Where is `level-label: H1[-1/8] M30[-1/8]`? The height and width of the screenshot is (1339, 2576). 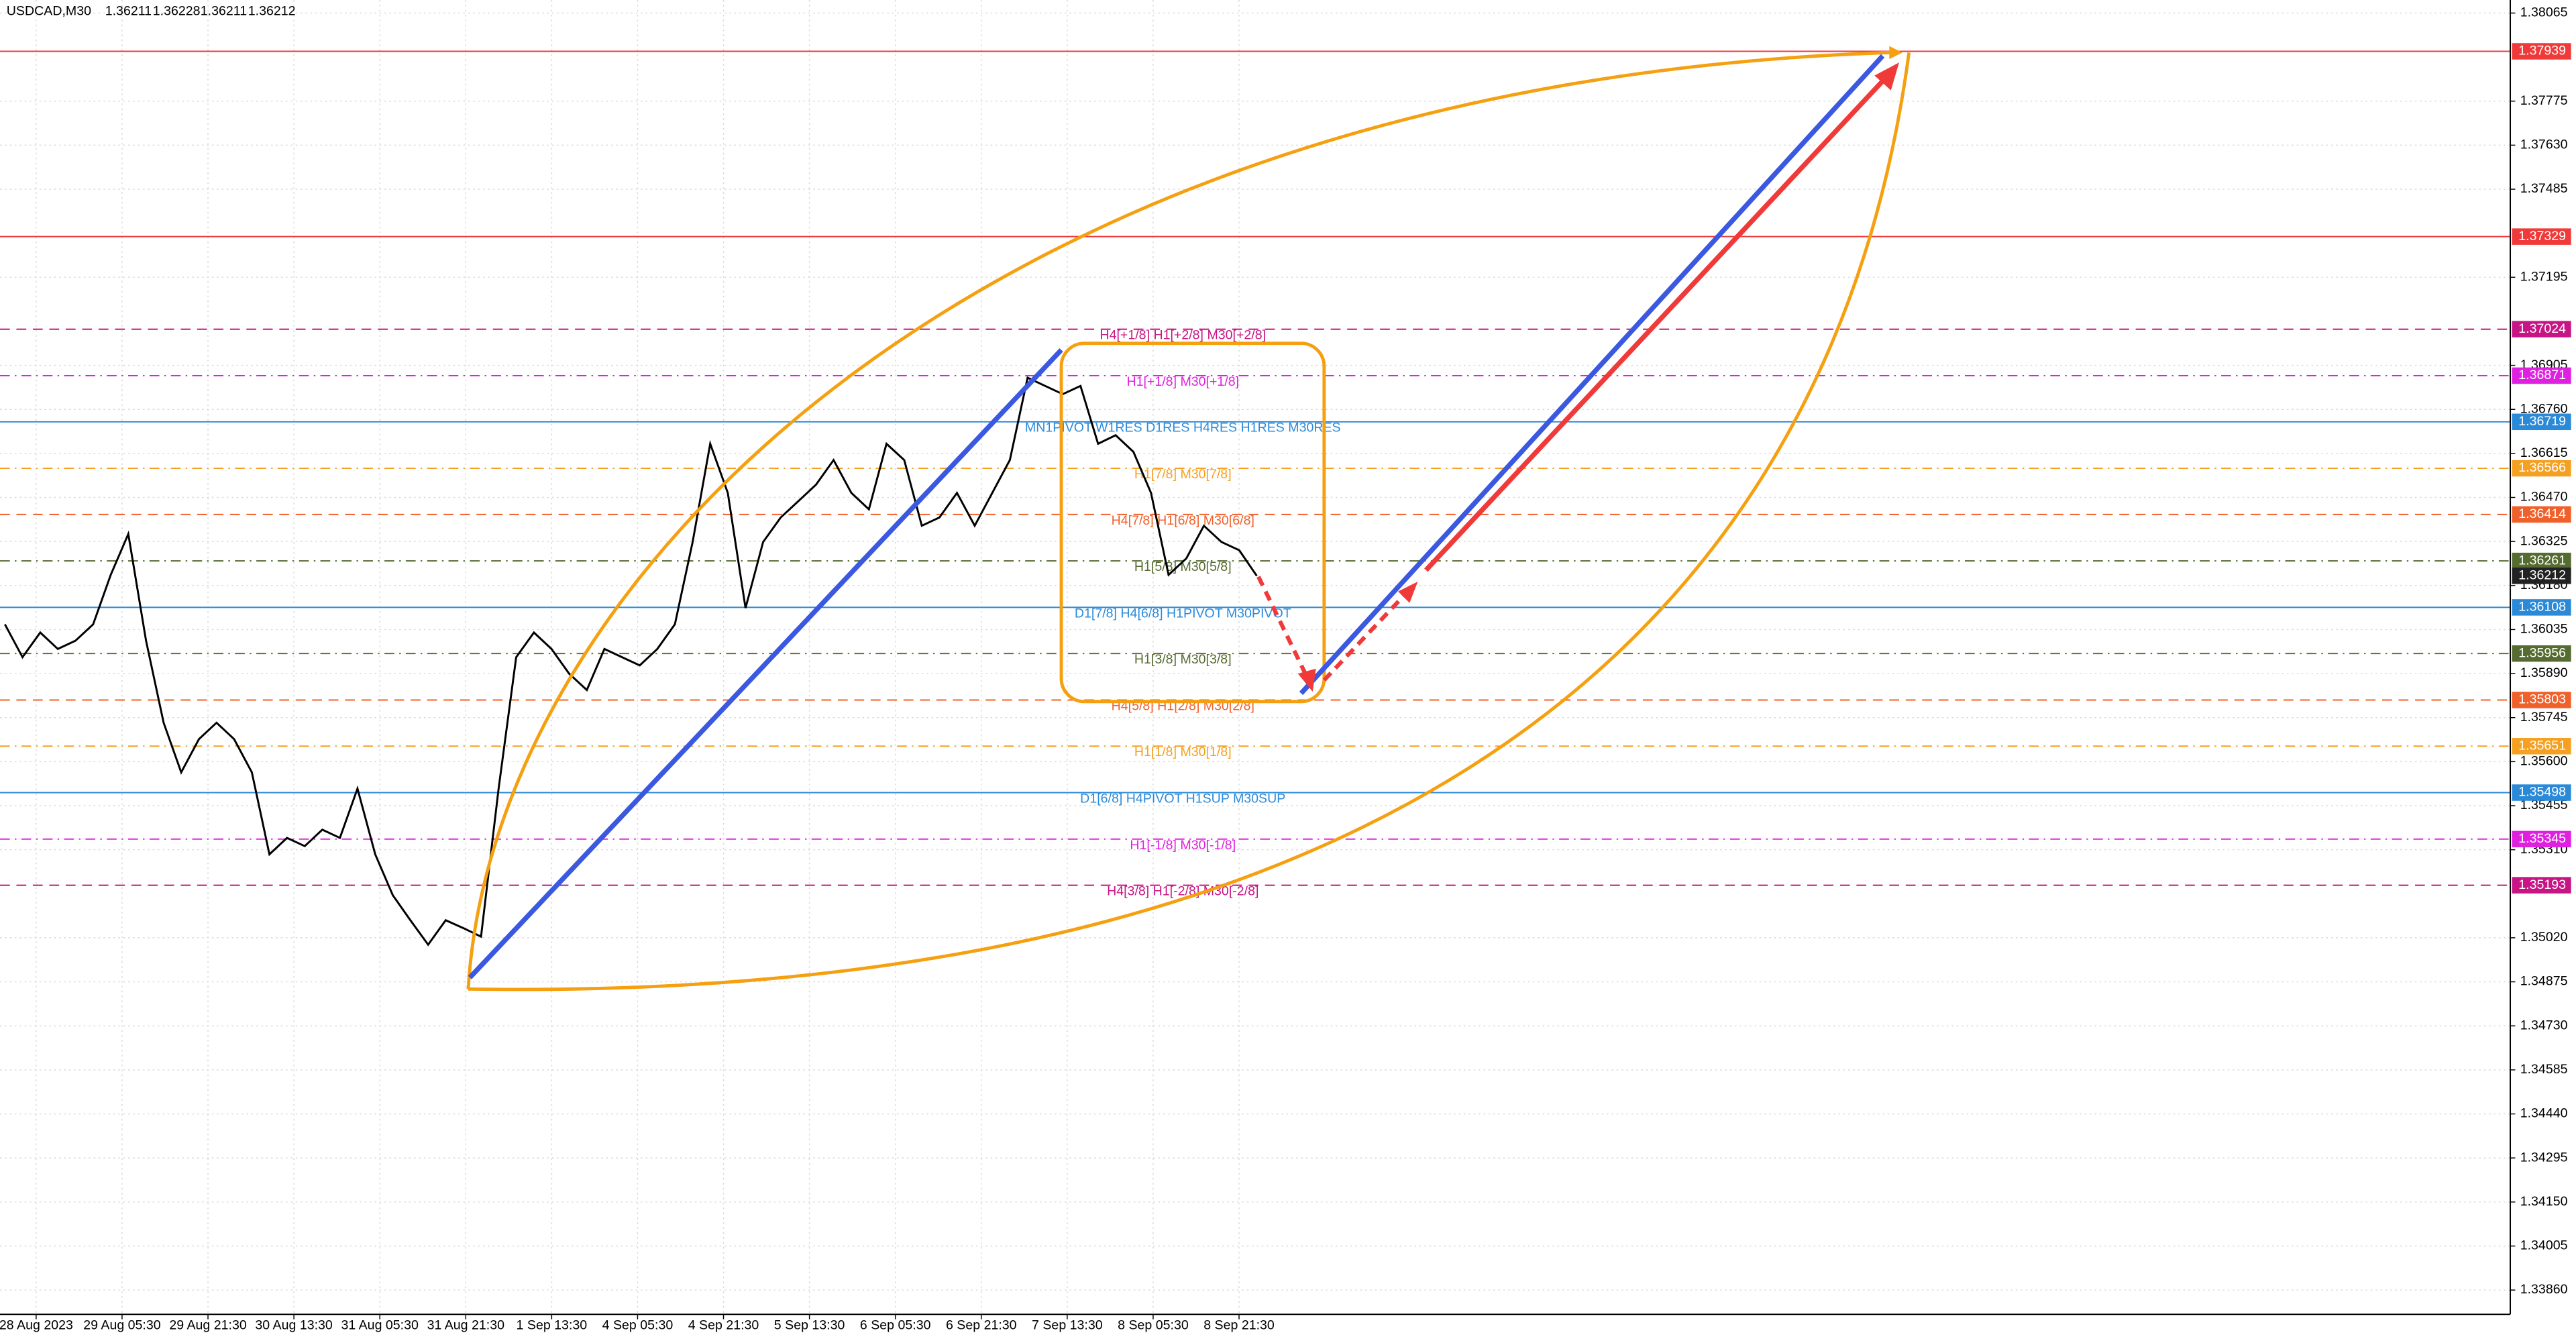 level-label: H1[-1/8] M30[-1/8] is located at coordinates (1183, 845).